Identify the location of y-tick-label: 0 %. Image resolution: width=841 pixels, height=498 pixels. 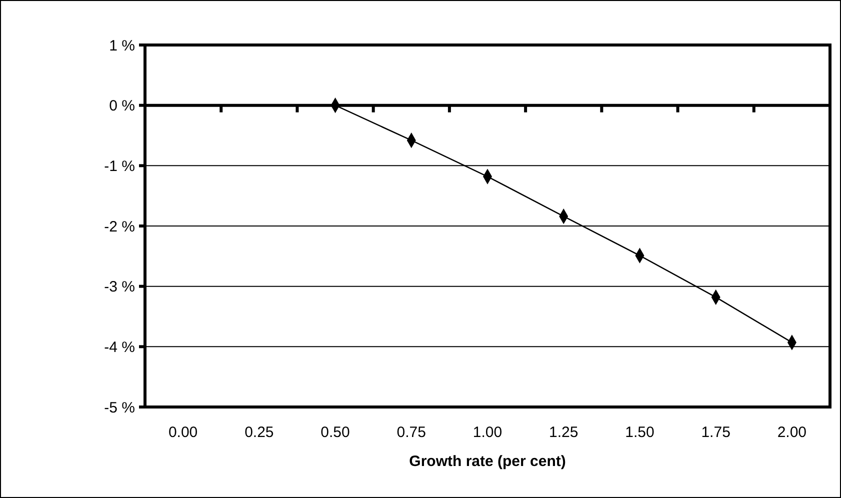
(122, 106).